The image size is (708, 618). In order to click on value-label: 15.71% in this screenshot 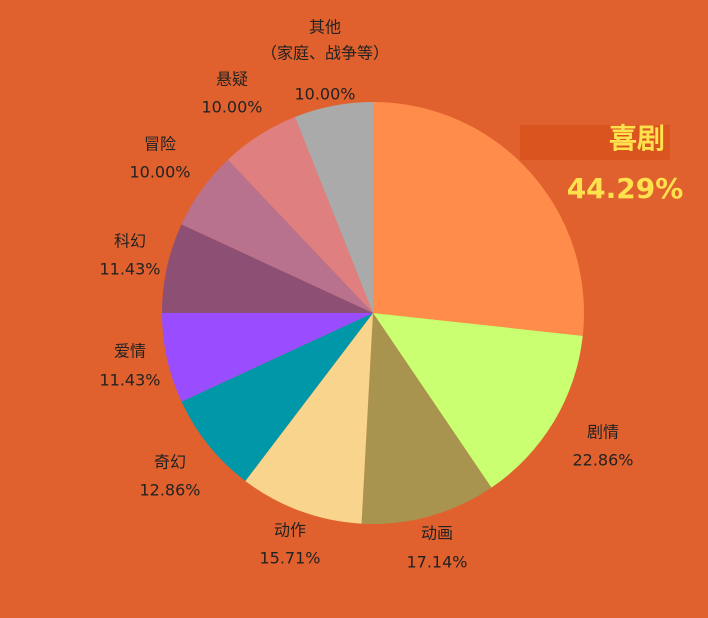, I will do `click(289, 558)`.